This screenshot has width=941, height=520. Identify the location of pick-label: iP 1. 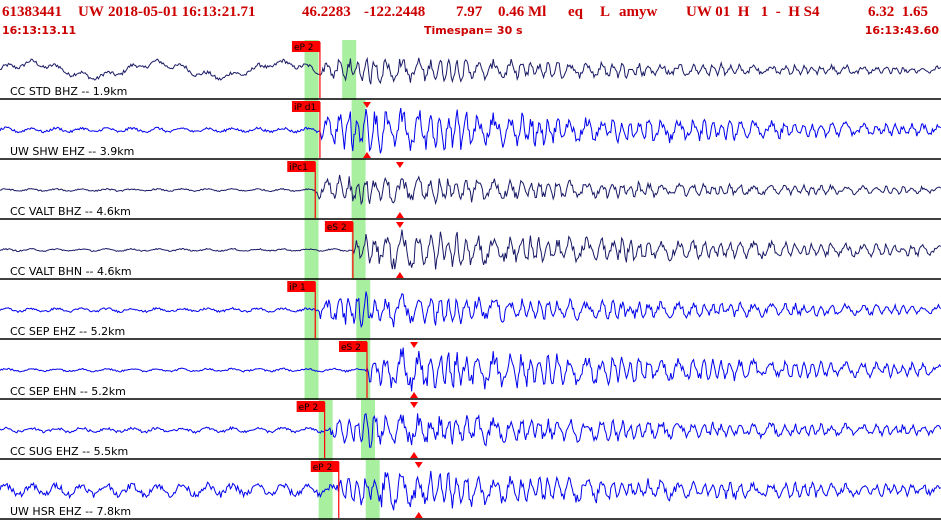
(297, 288).